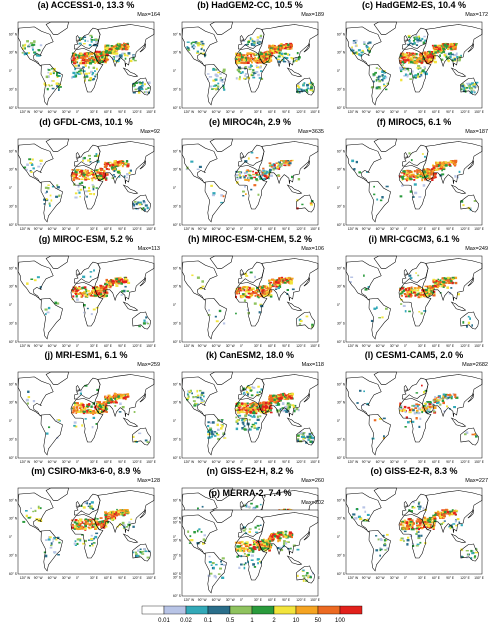 This screenshot has height=631, width=500. What do you see at coordinates (411, 300) in the screenshot?
I see `concentration-field` at bounding box center [411, 300].